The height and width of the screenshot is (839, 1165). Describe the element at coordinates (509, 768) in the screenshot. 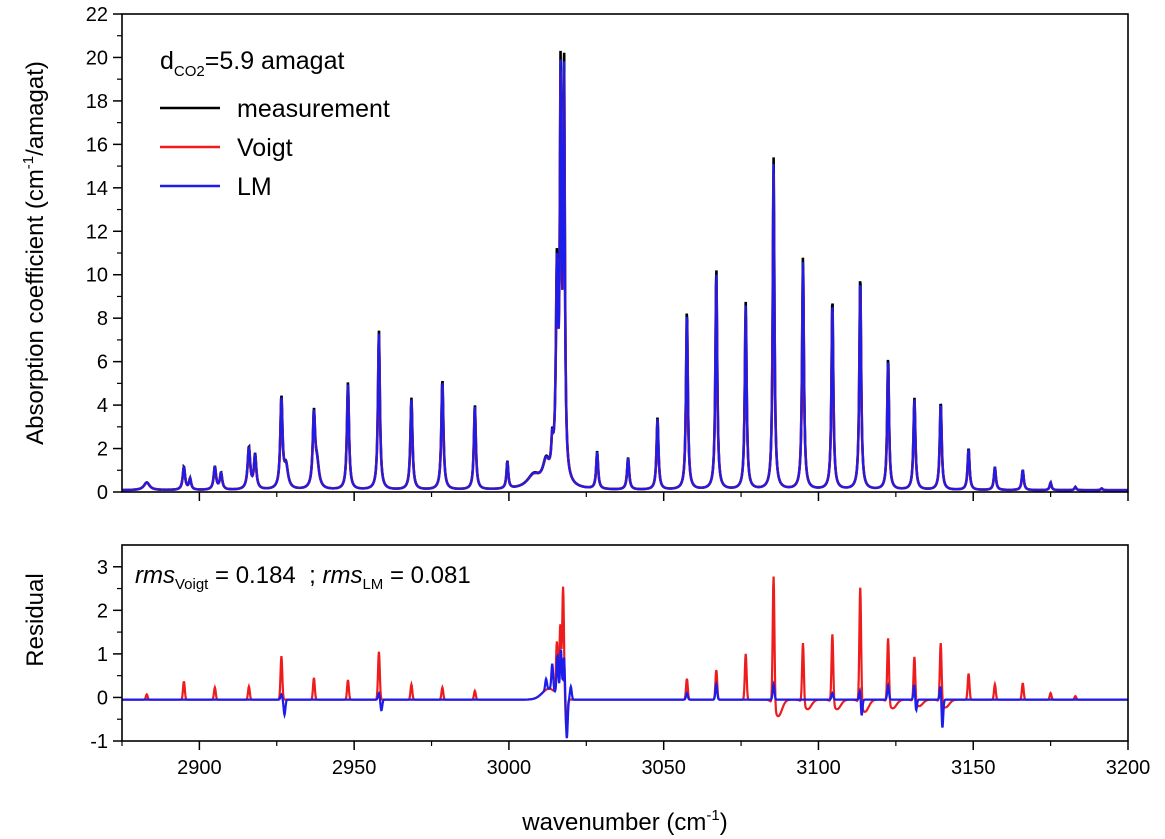

I see `x-tick-label: 3000` at that location.